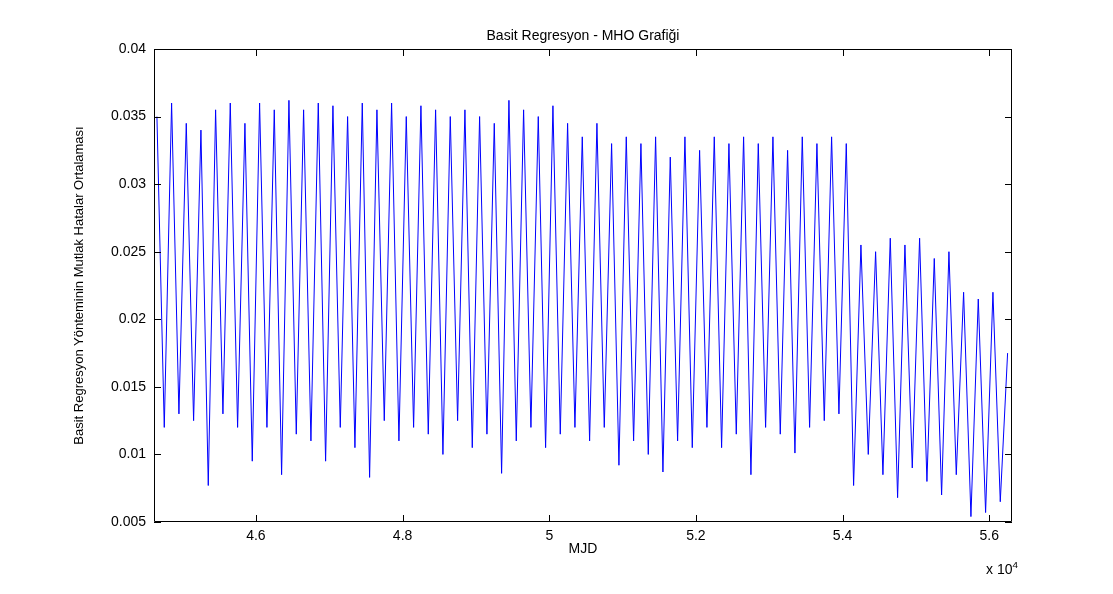 The height and width of the screenshot is (594, 1113). Describe the element at coordinates (549, 535) in the screenshot. I see `x-tick-label: 5` at that location.